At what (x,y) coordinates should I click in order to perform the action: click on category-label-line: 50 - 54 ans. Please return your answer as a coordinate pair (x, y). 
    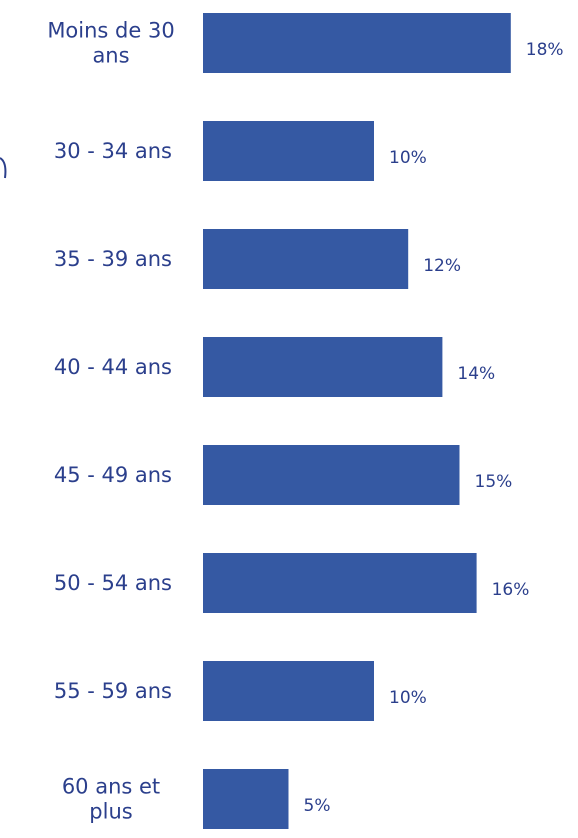
    Looking at the image, I should click on (113, 583).